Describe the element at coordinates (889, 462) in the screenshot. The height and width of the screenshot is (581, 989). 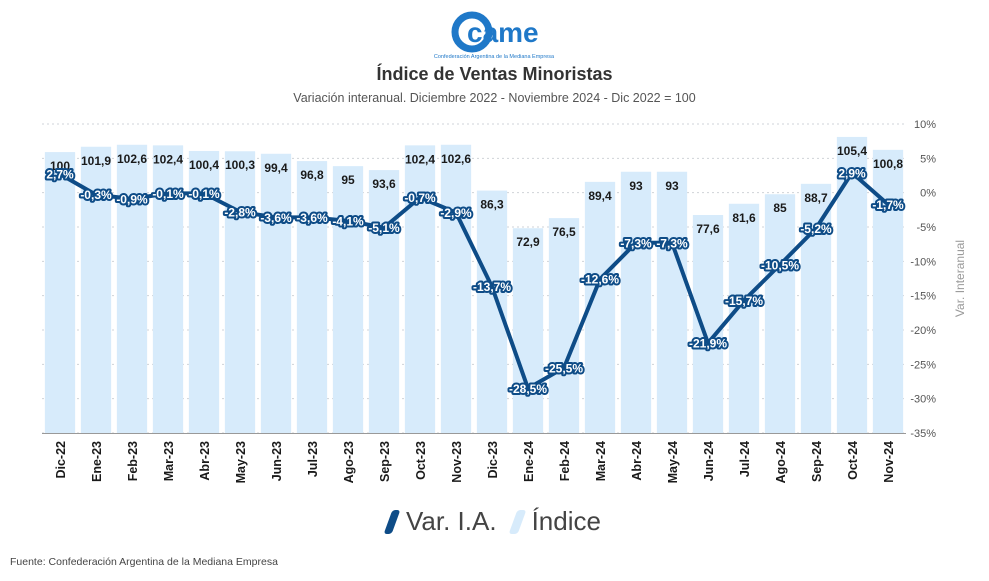
I see `x-tick-label: Nov-24` at that location.